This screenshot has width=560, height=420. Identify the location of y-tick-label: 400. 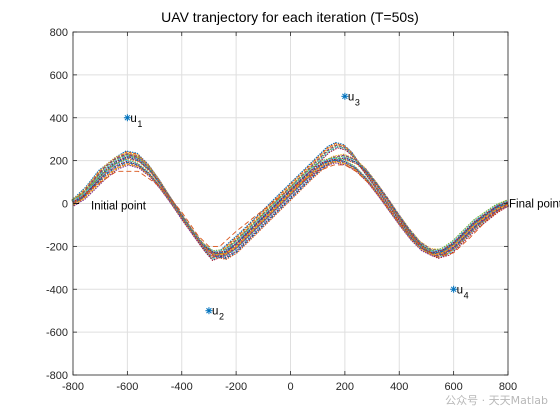
(59, 119).